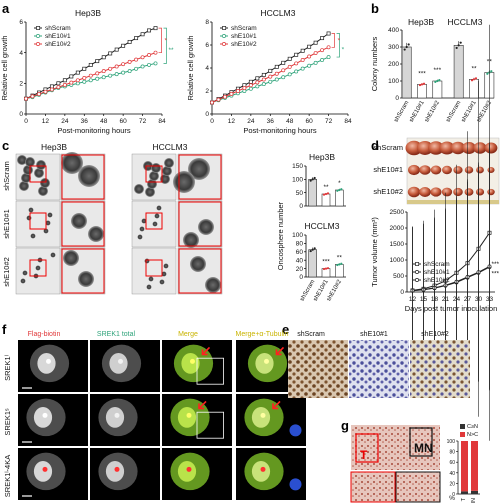  Describe the element at coordinates (300, 244) in the screenshot. I see `c-bottom-ytick-label: 80` at that location.